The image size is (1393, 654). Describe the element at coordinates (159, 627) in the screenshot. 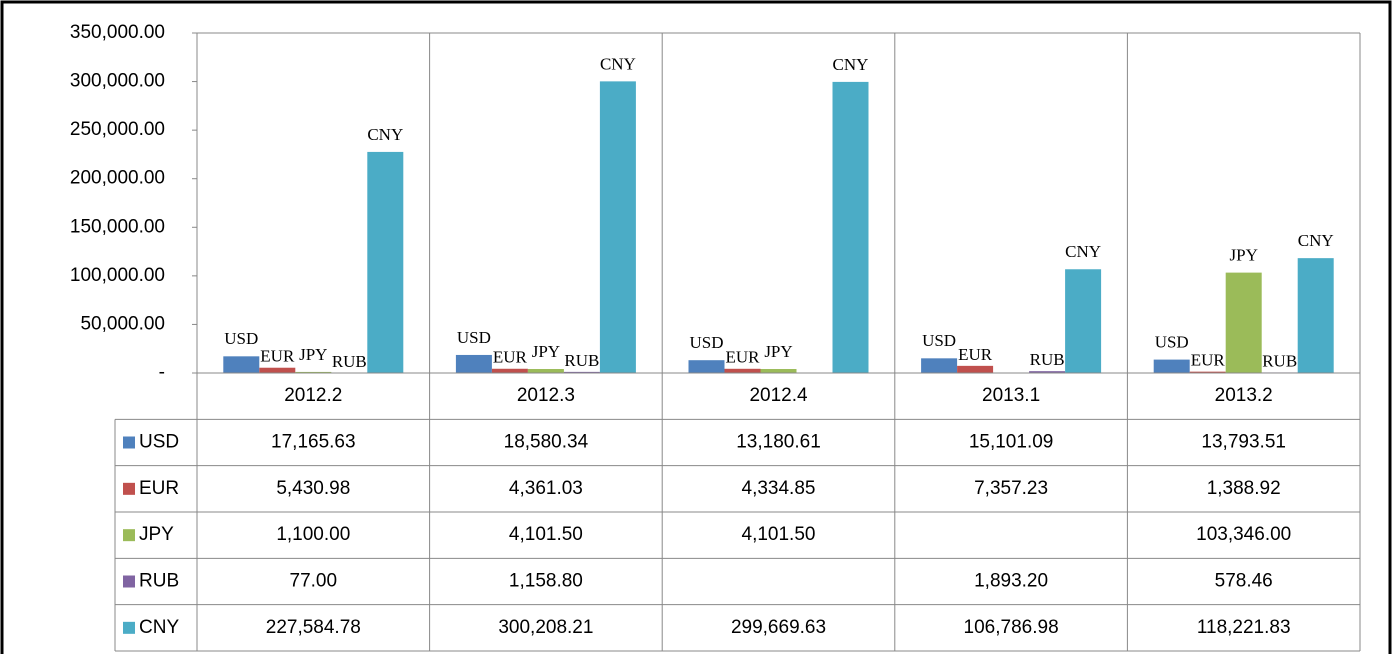

I see `legend-label: CNY` at that location.